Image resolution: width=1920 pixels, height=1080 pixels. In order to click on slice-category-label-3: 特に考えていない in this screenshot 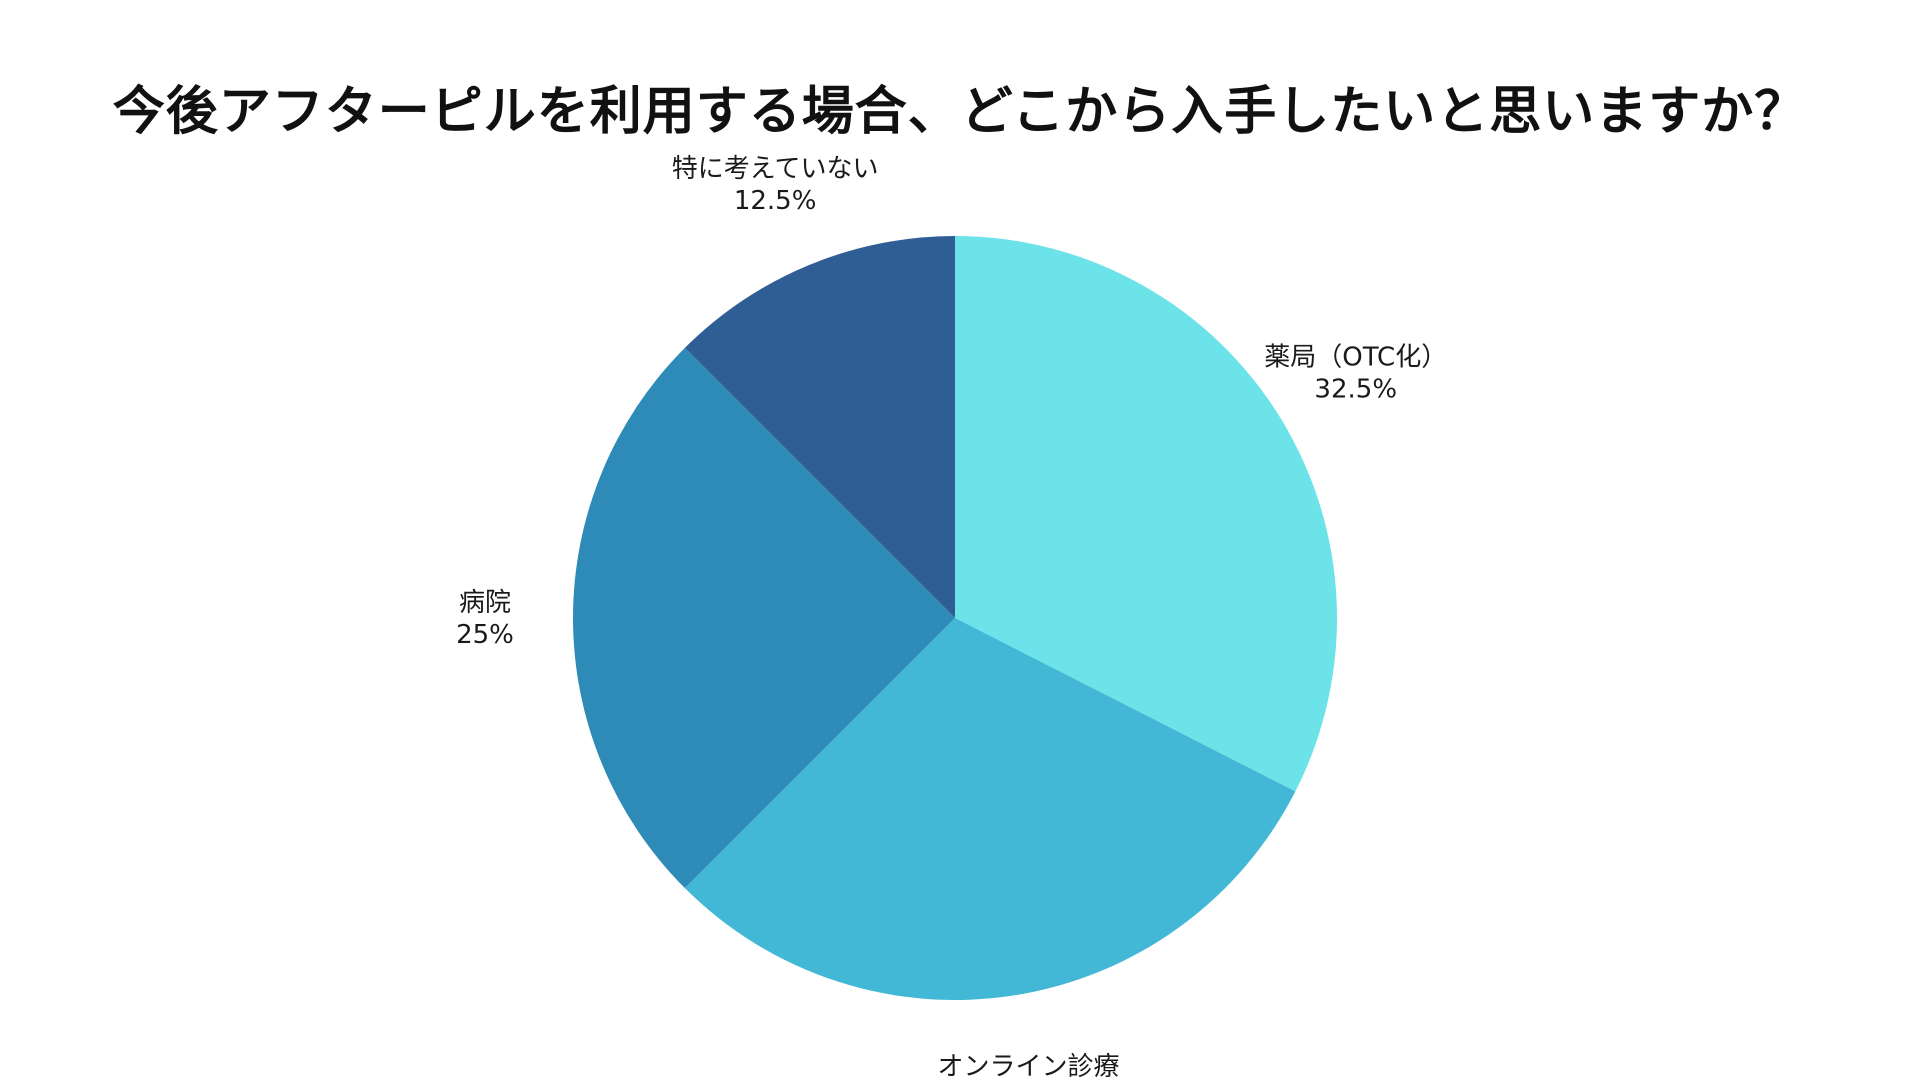, I will do `click(775, 169)`.